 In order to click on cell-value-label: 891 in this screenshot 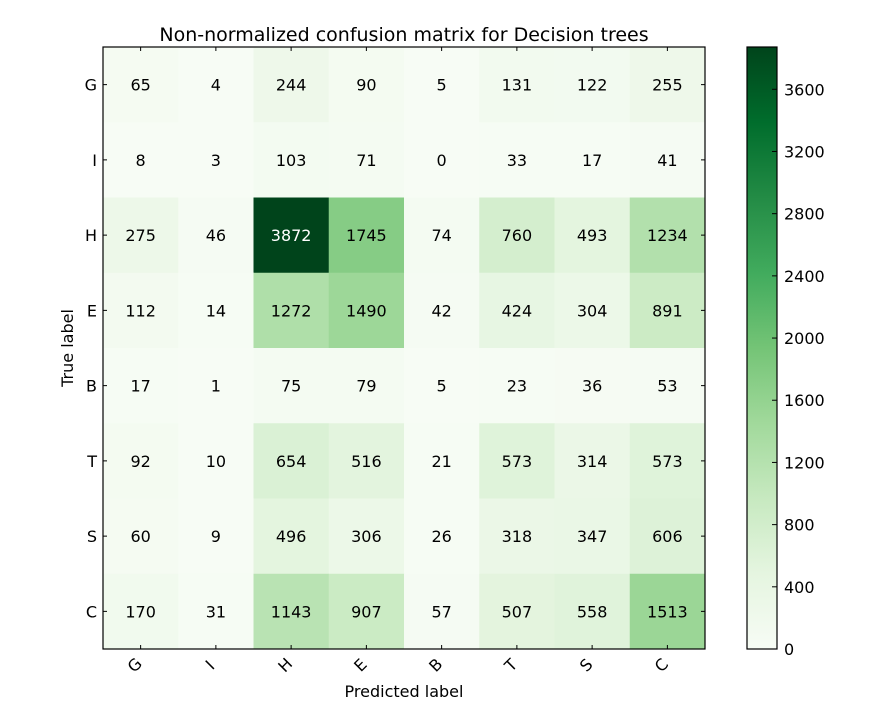, I will do `click(667, 310)`.